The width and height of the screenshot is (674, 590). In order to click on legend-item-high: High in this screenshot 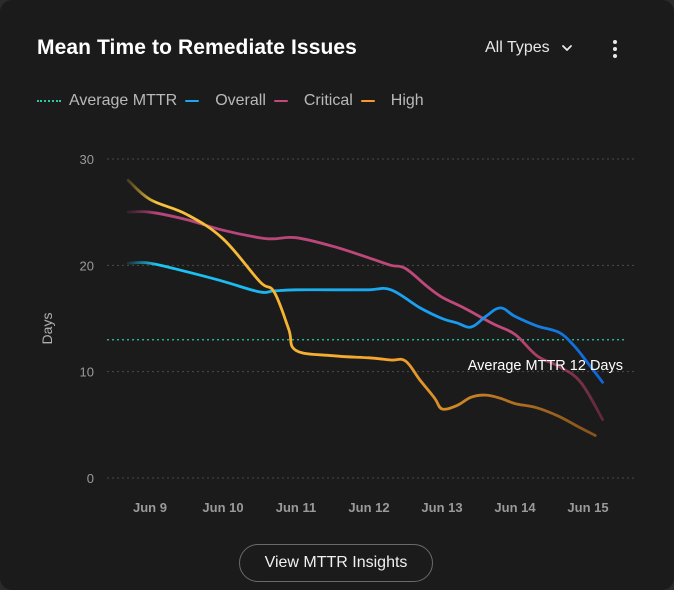, I will do `click(392, 101)`.